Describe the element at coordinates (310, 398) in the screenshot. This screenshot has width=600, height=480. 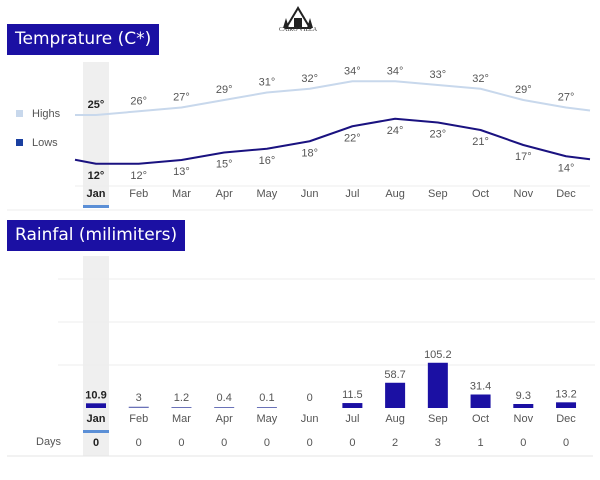
I see `rain-data-label: 0` at that location.